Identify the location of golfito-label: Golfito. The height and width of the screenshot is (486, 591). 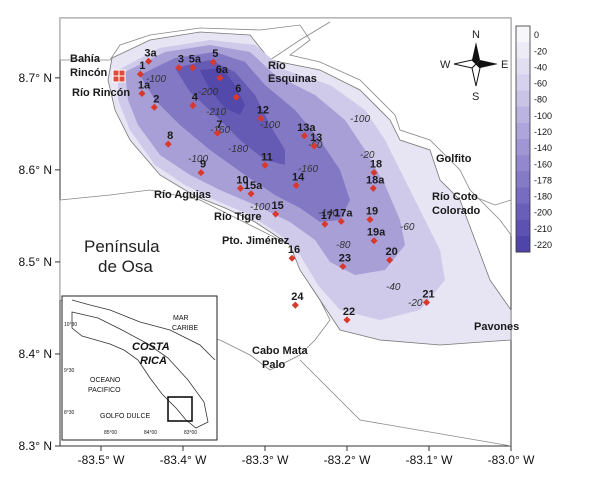
(454, 159).